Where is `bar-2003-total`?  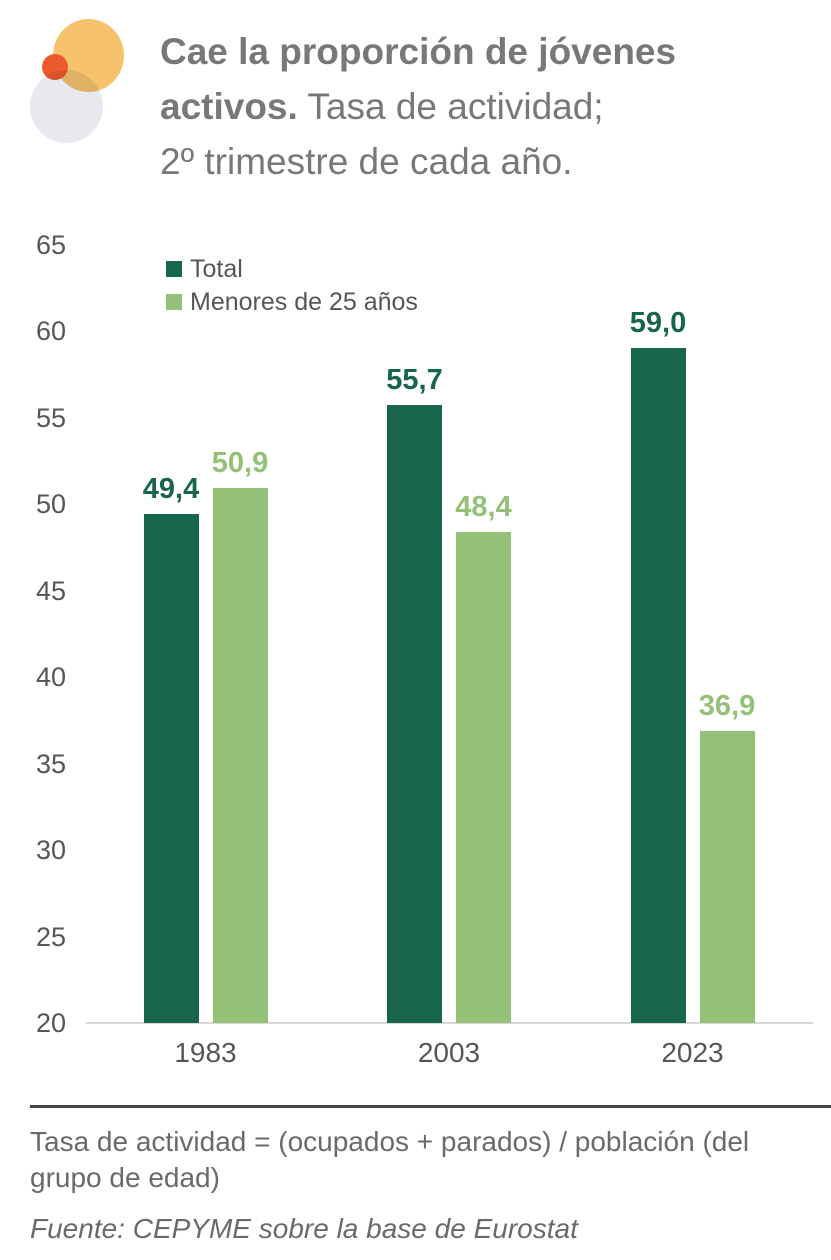 bar-2003-total is located at coordinates (414, 714).